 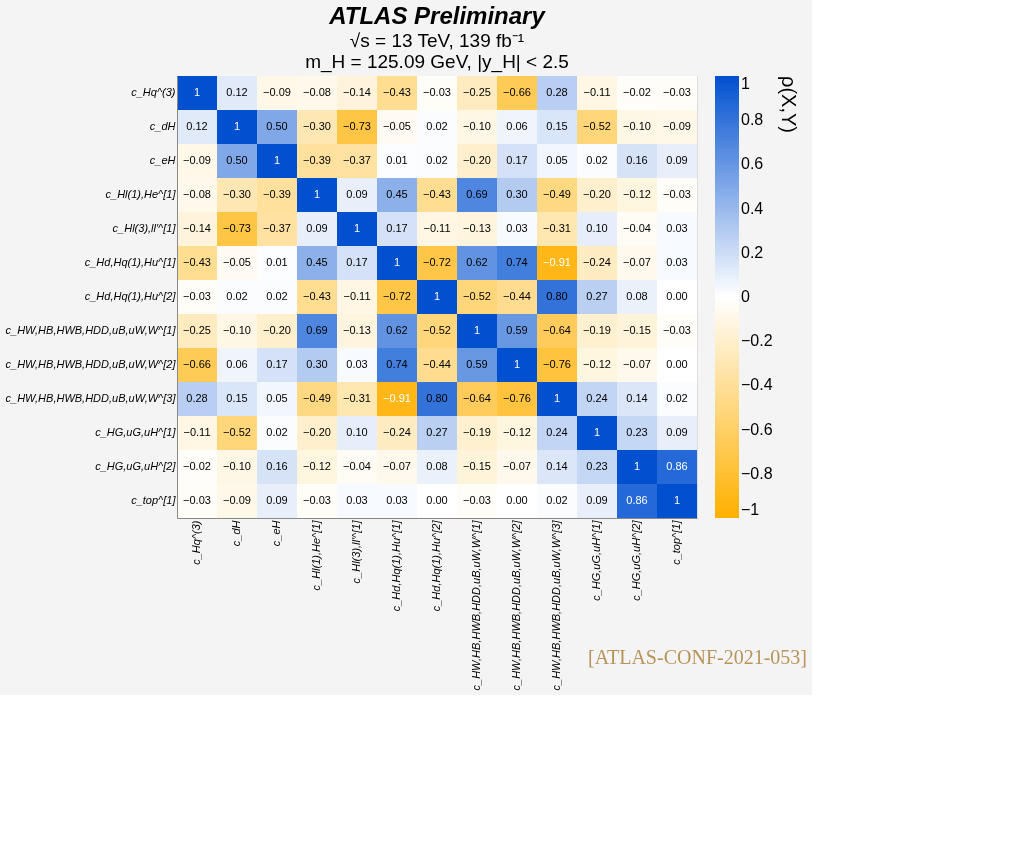 What do you see at coordinates (752, 120) in the screenshot?
I see `color-bar-label: 0.8` at bounding box center [752, 120].